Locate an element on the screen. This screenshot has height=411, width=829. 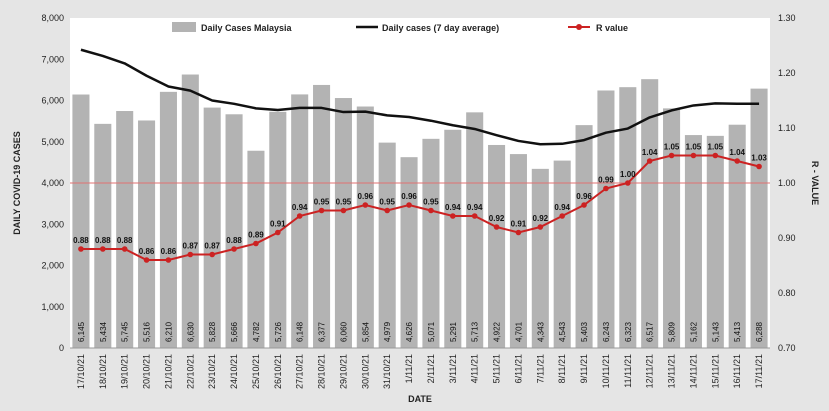
x-axis-tick-label: 25/10/21 is located at coordinates (256, 371).